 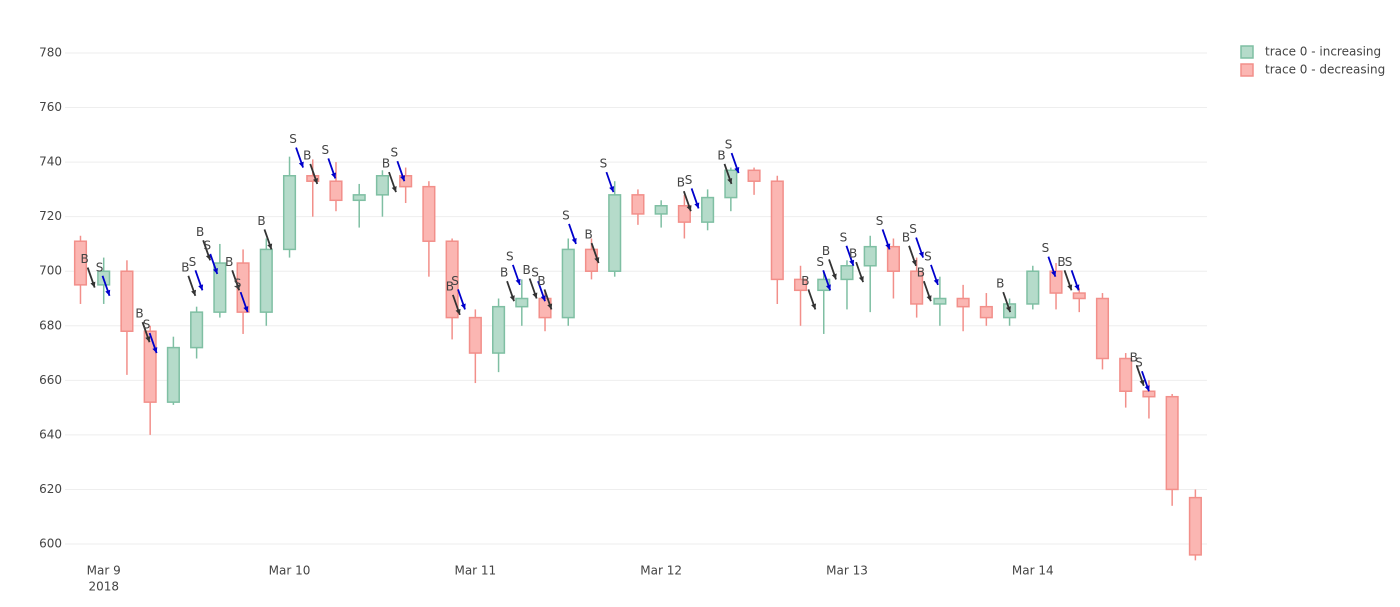 I want to click on legend-label: trace 0 - decreasing, so click(x=1325, y=70).